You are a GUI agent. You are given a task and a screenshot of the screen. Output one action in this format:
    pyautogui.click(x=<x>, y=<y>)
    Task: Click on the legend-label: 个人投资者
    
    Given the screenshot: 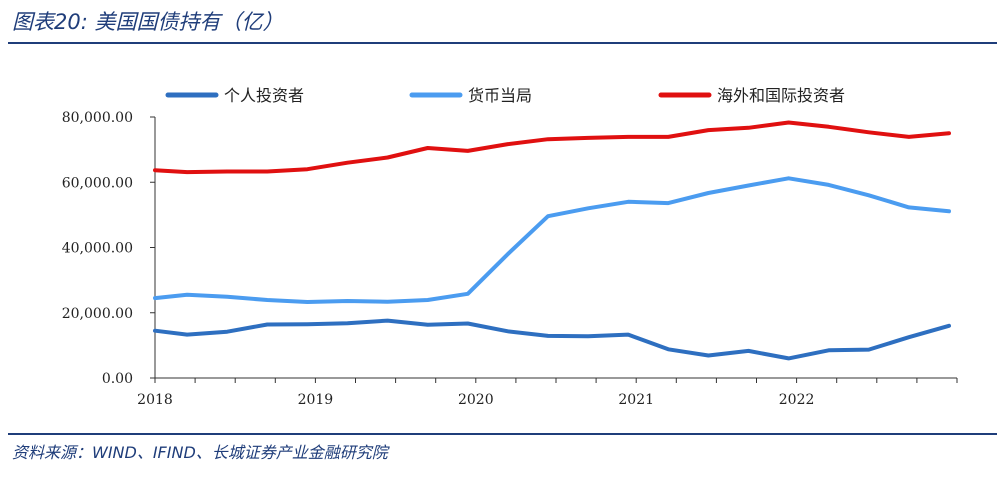 What is the action you would take?
    pyautogui.click(x=264, y=95)
    